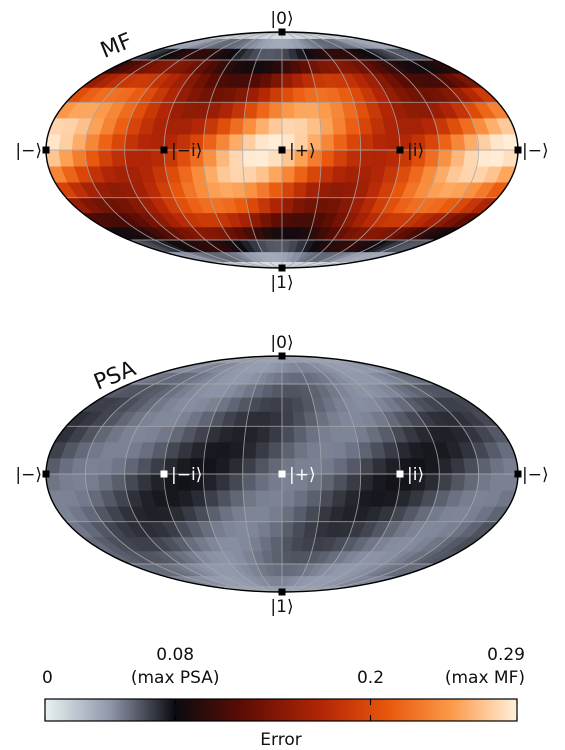 This screenshot has width=565, height=750. Describe the element at coordinates (535, 475) in the screenshot. I see `psa-state-label: |−⟩` at that location.